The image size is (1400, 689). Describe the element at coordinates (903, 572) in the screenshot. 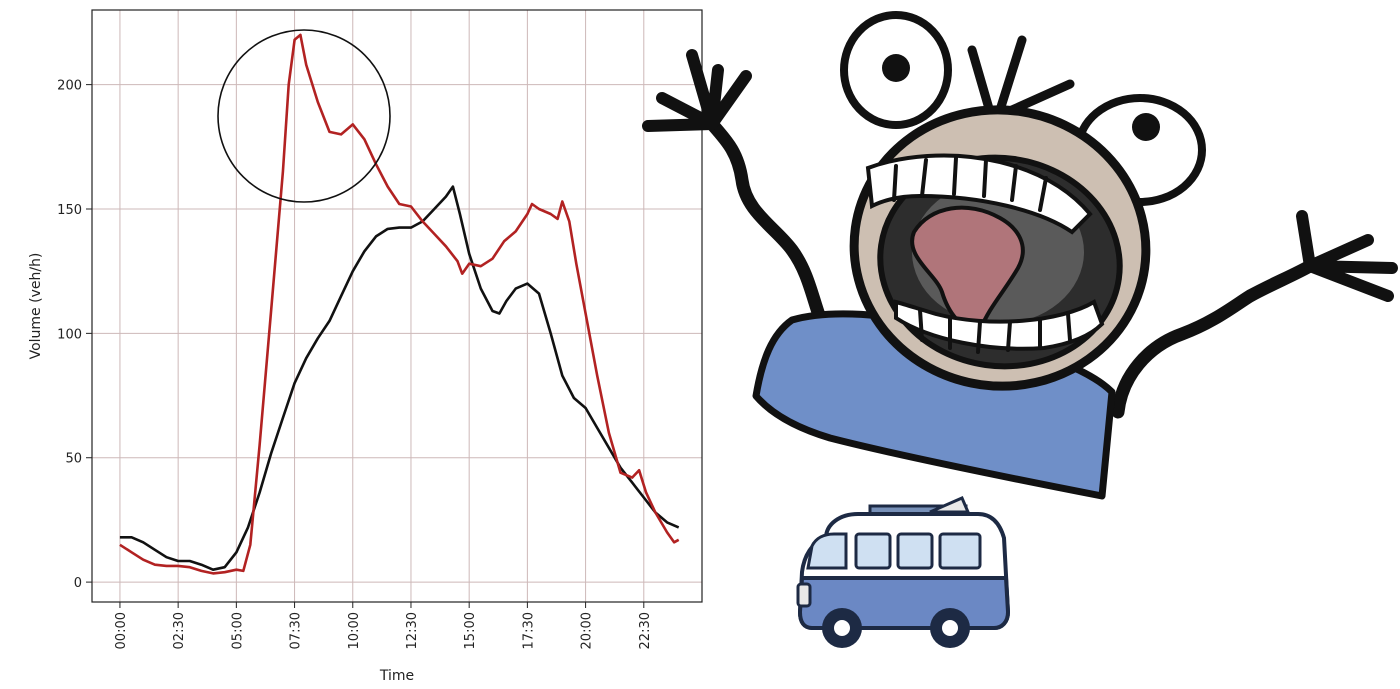

I see `camper-van` at that location.